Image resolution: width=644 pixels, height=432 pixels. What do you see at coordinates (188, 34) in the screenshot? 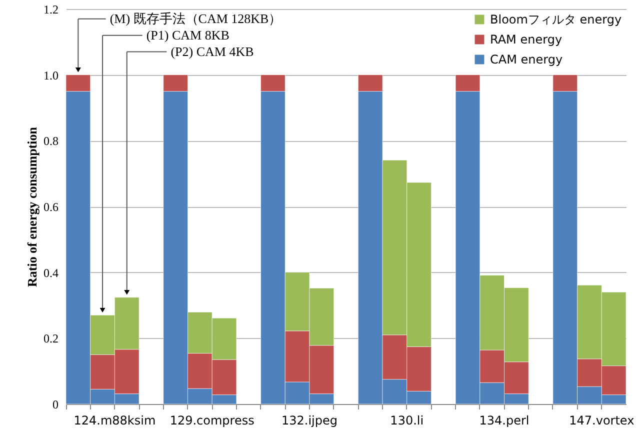
I see `annotation: (P1) CAM 8KB` at bounding box center [188, 34].